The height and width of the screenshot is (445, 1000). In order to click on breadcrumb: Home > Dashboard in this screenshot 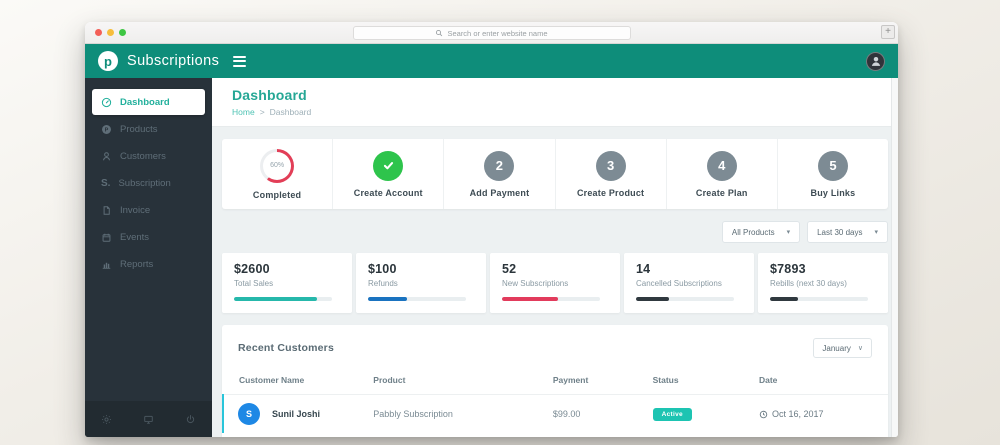, I will do `click(555, 112)`.